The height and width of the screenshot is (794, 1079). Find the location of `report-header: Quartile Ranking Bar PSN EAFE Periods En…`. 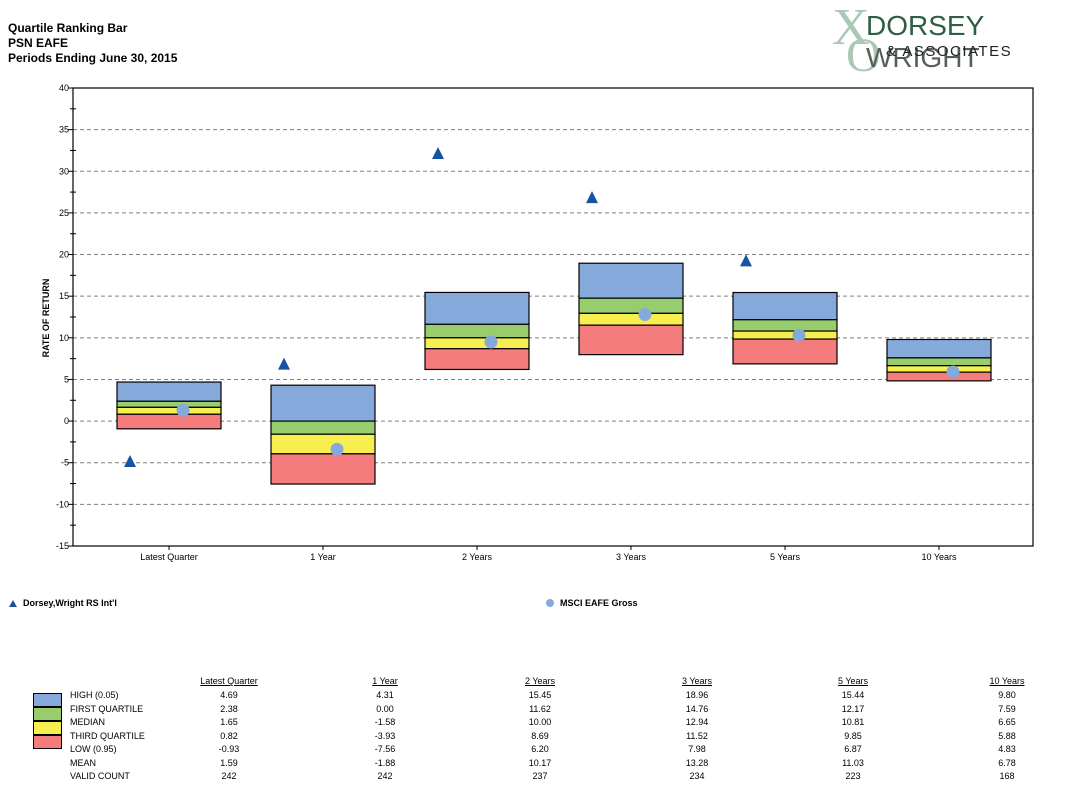

report-header: Quartile Ranking Bar PSN EAFE Periods En… is located at coordinates (92, 43).